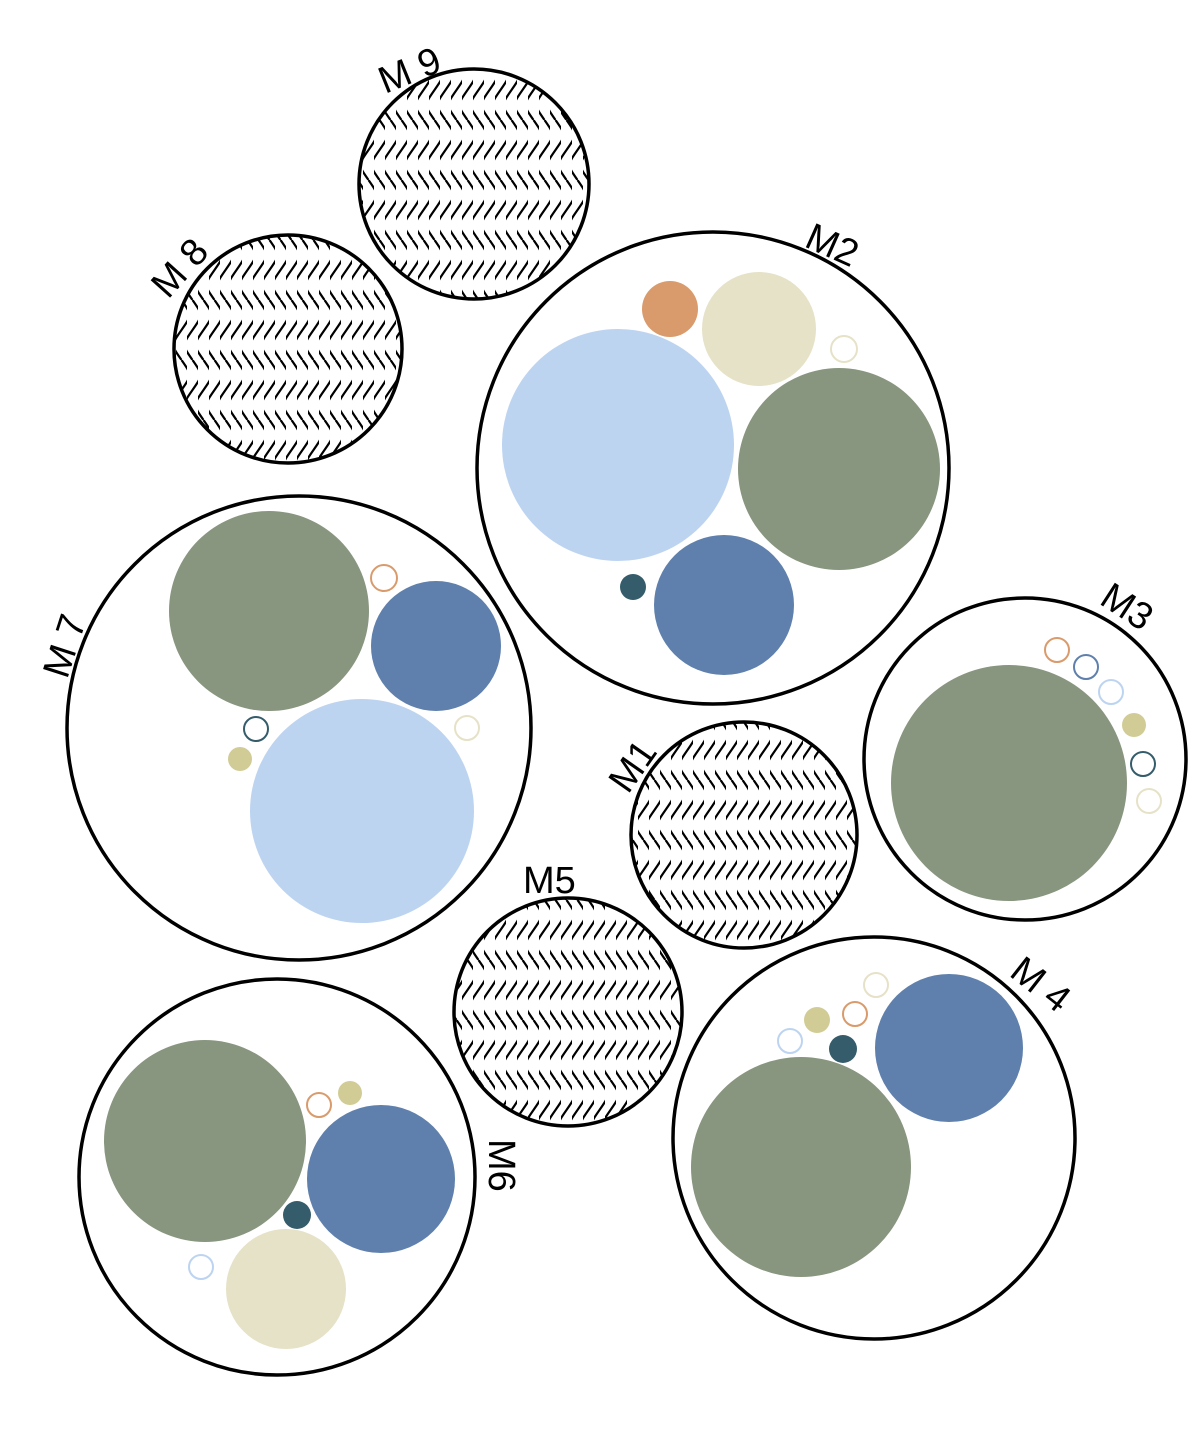 This screenshot has height=1447, width=1202. What do you see at coordinates (256, 729) in the screenshot?
I see `M7-dark-teal-ring` at bounding box center [256, 729].